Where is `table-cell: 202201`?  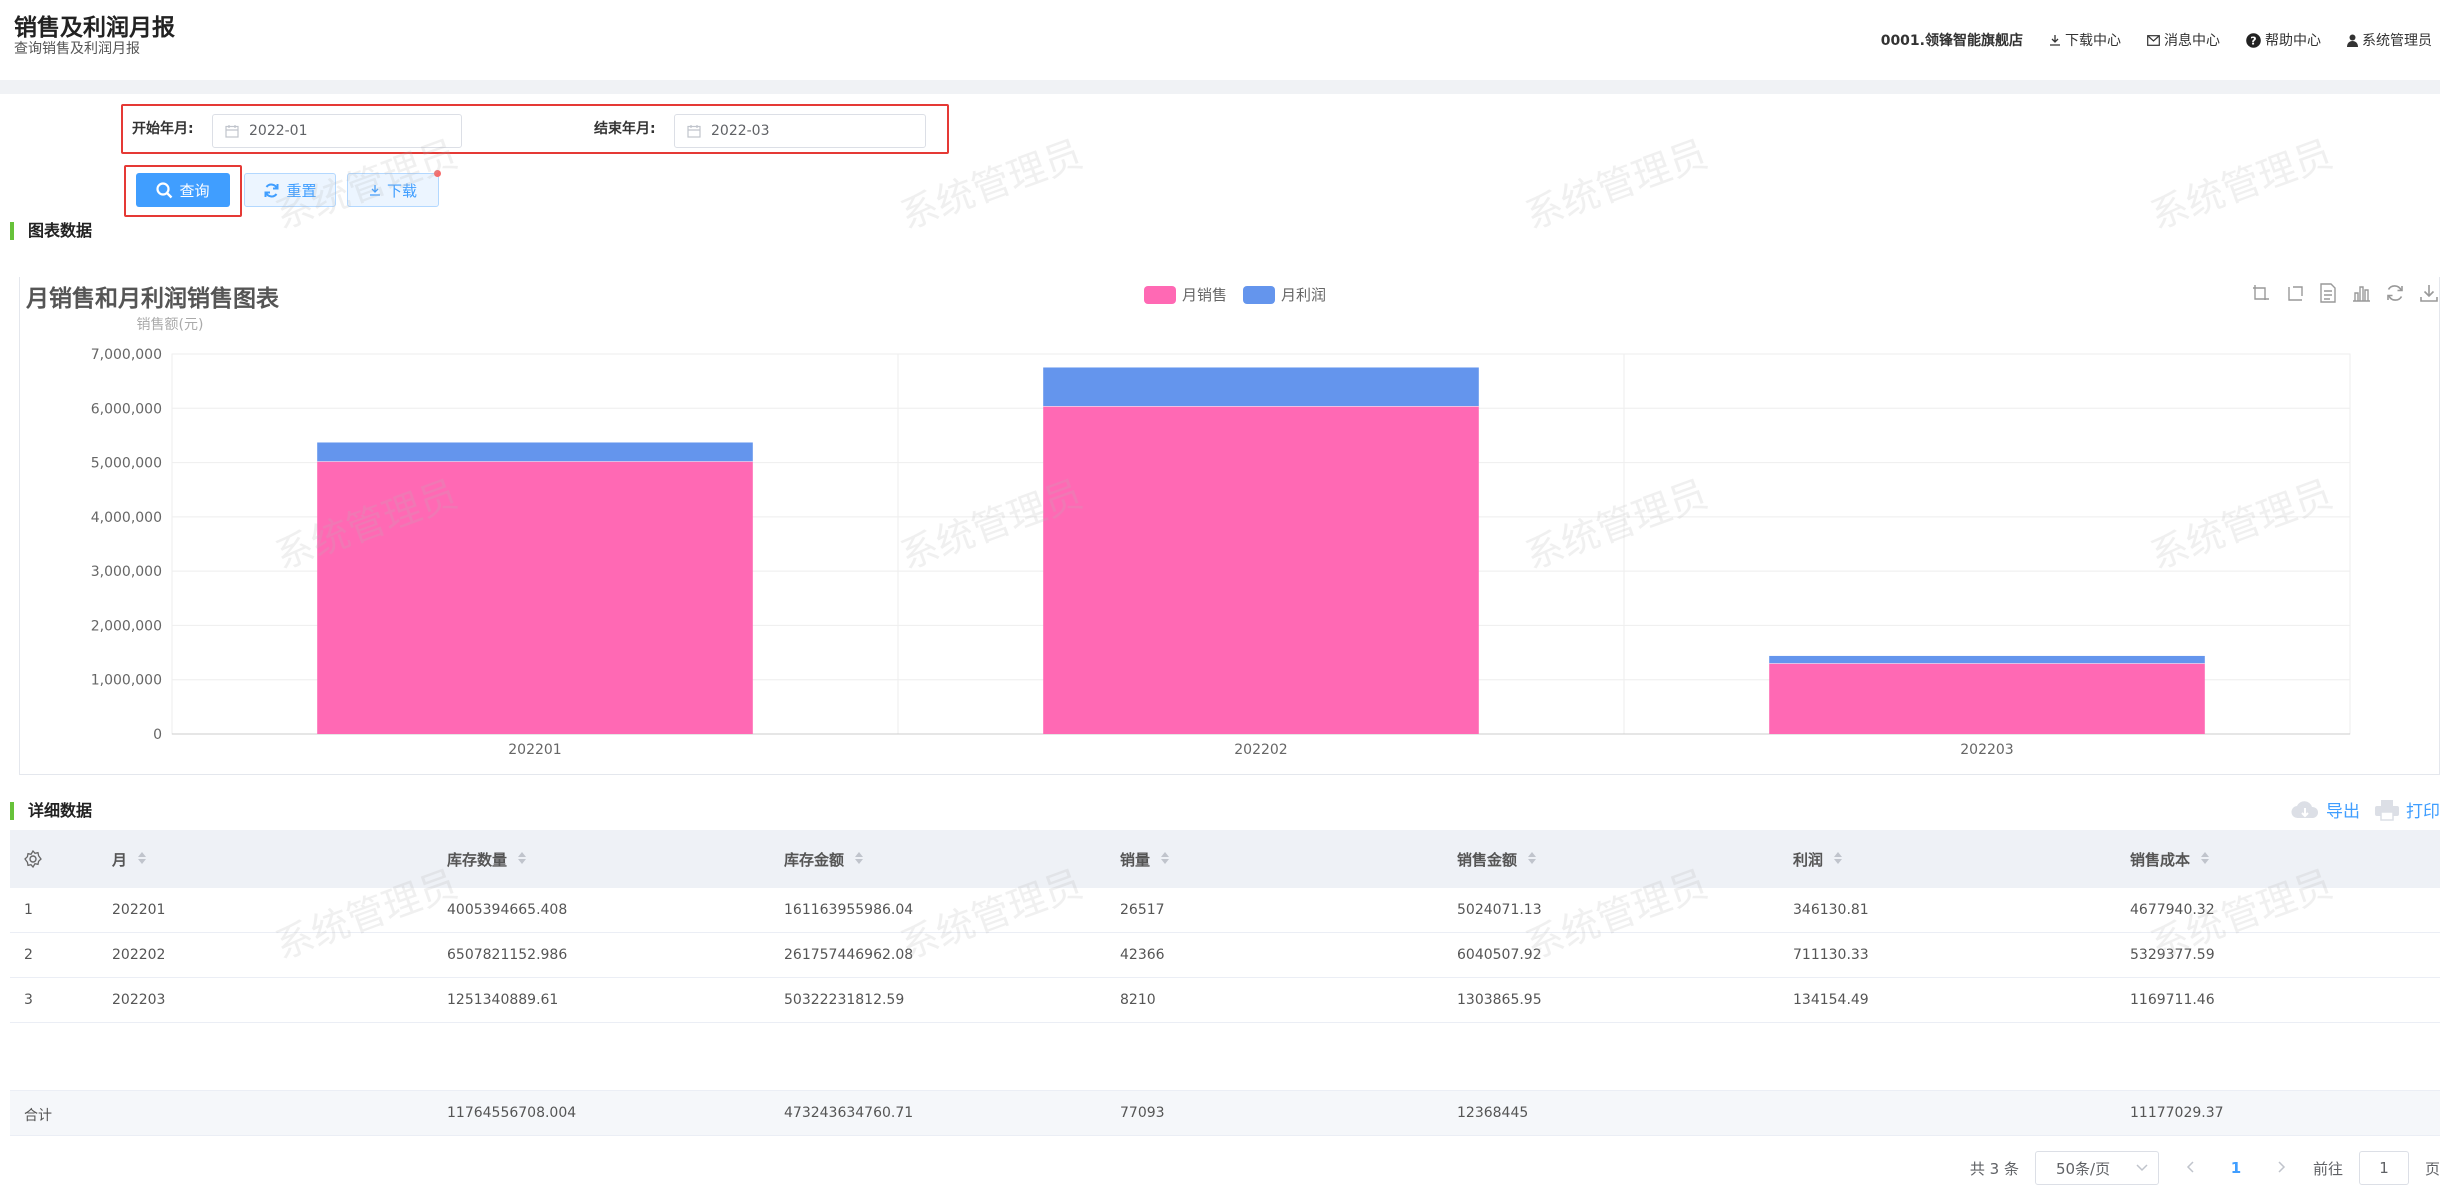
table-cell: 202201 is located at coordinates (139, 910).